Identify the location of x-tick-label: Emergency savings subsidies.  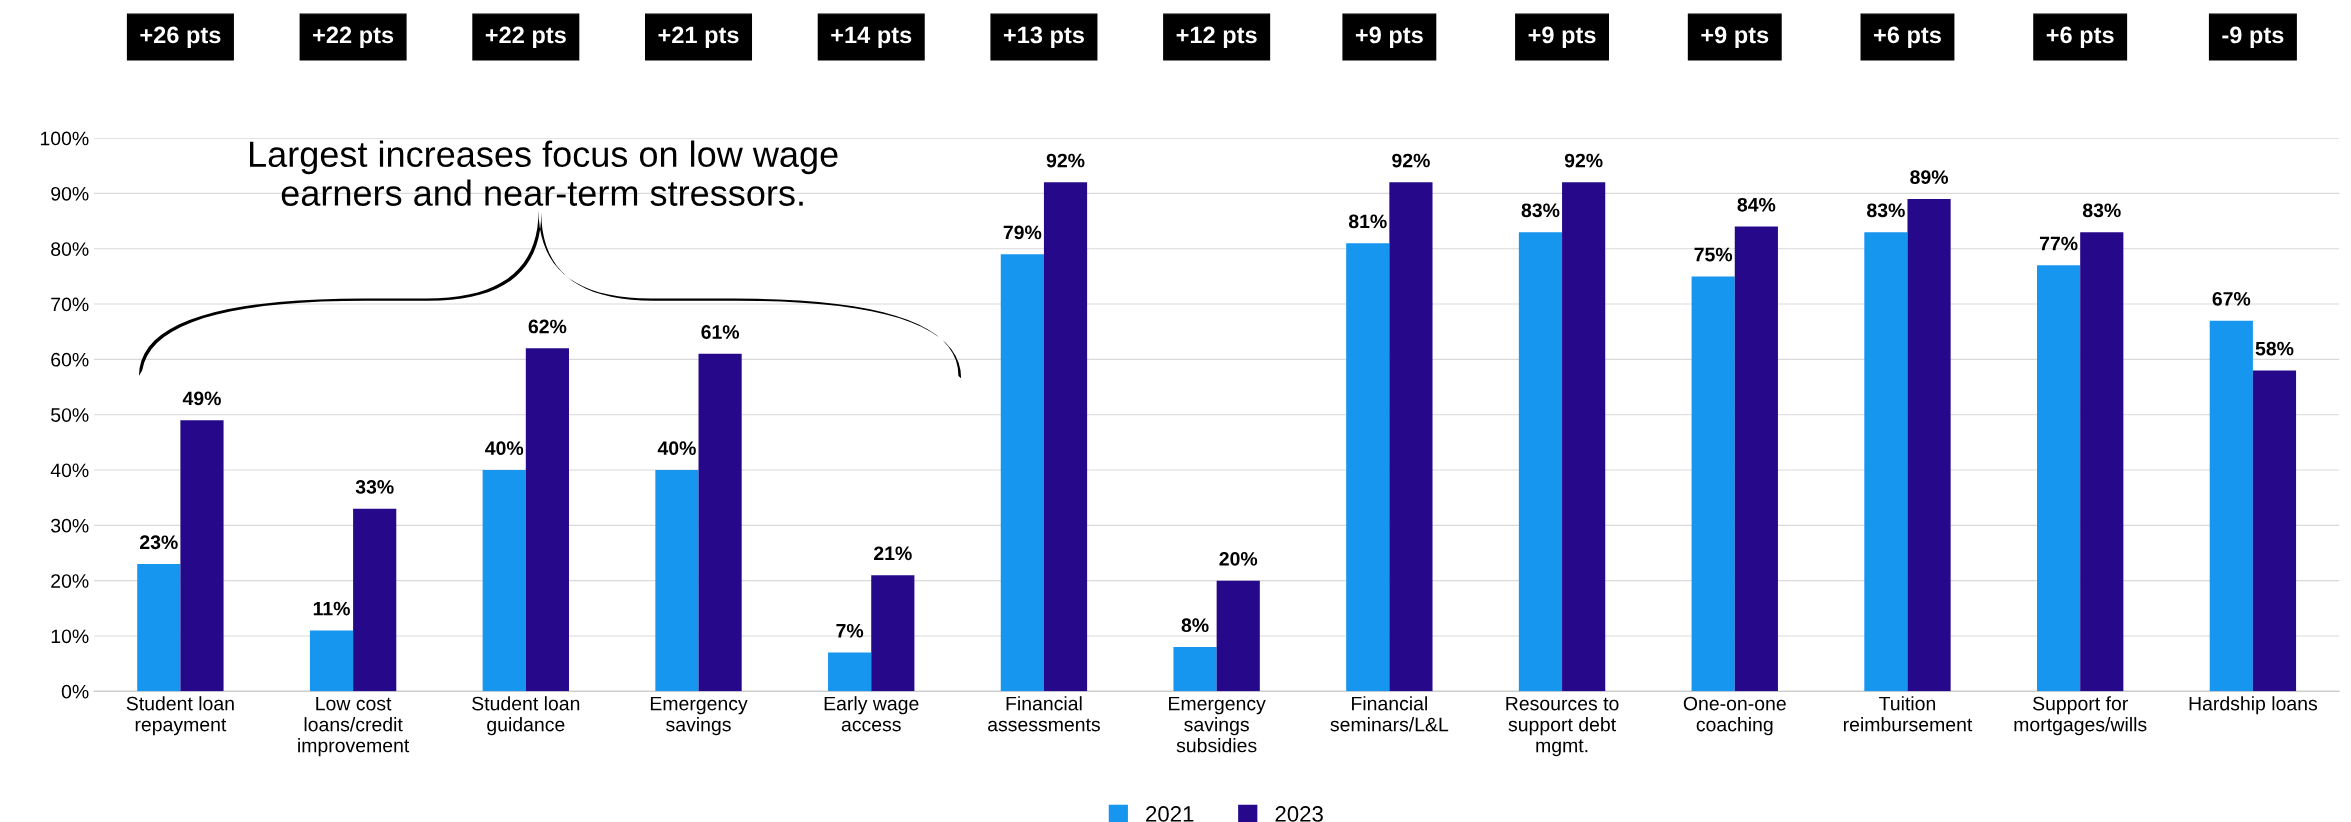
(1217, 724).